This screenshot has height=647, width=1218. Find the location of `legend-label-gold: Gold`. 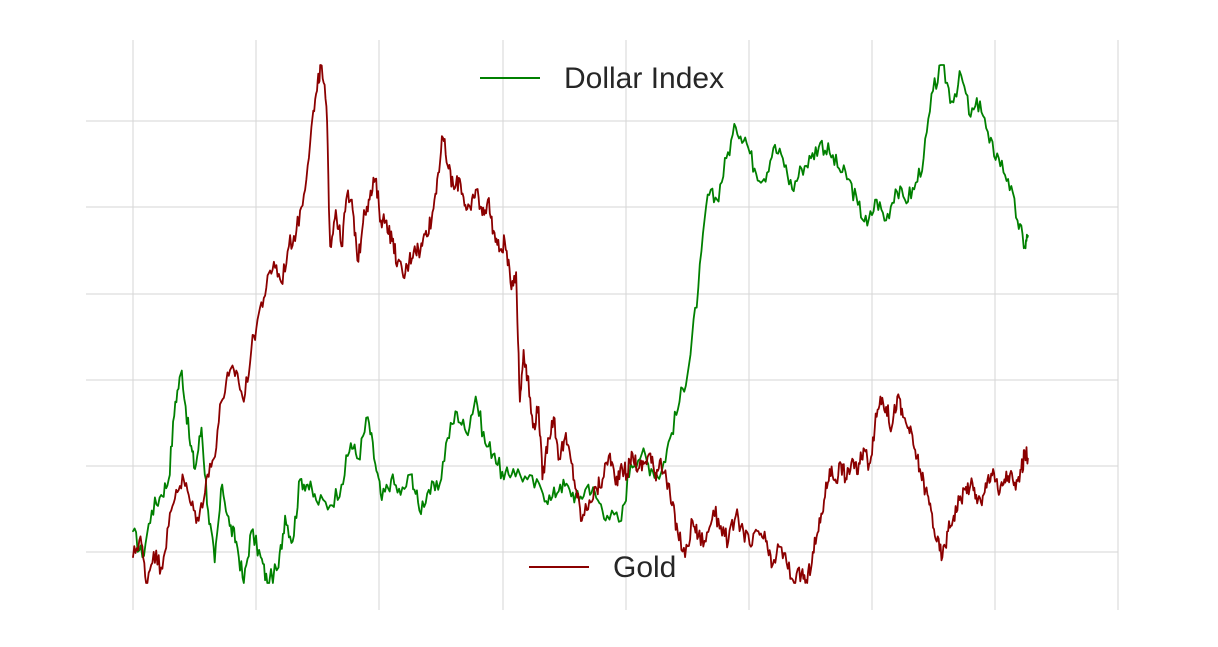

legend-label-gold: Gold is located at coordinates (644, 567).